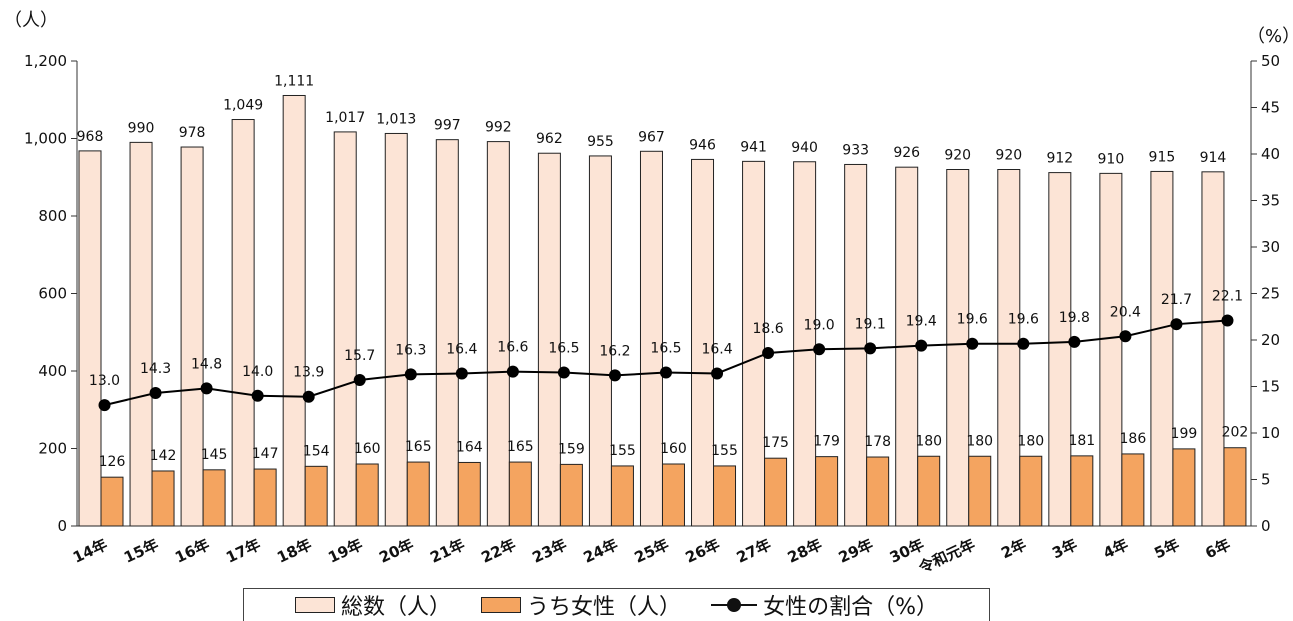 The width and height of the screenshot is (1293, 621). What do you see at coordinates (447, 550) in the screenshot?
I see `x-tick-label: 21年` at bounding box center [447, 550].